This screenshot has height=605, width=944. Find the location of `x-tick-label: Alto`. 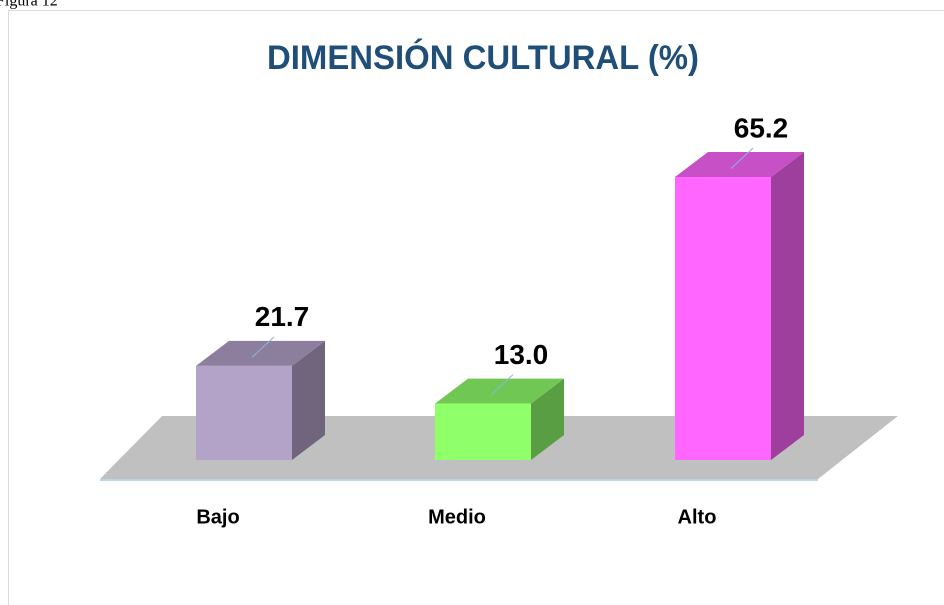

x-tick-label: Alto is located at coordinates (697, 517).